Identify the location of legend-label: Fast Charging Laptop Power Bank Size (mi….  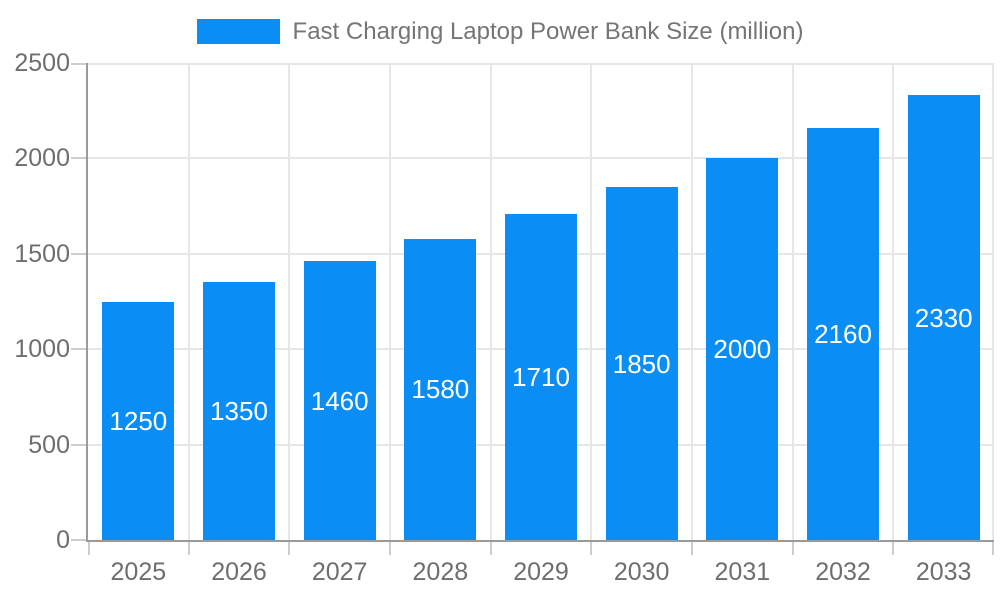
(548, 31).